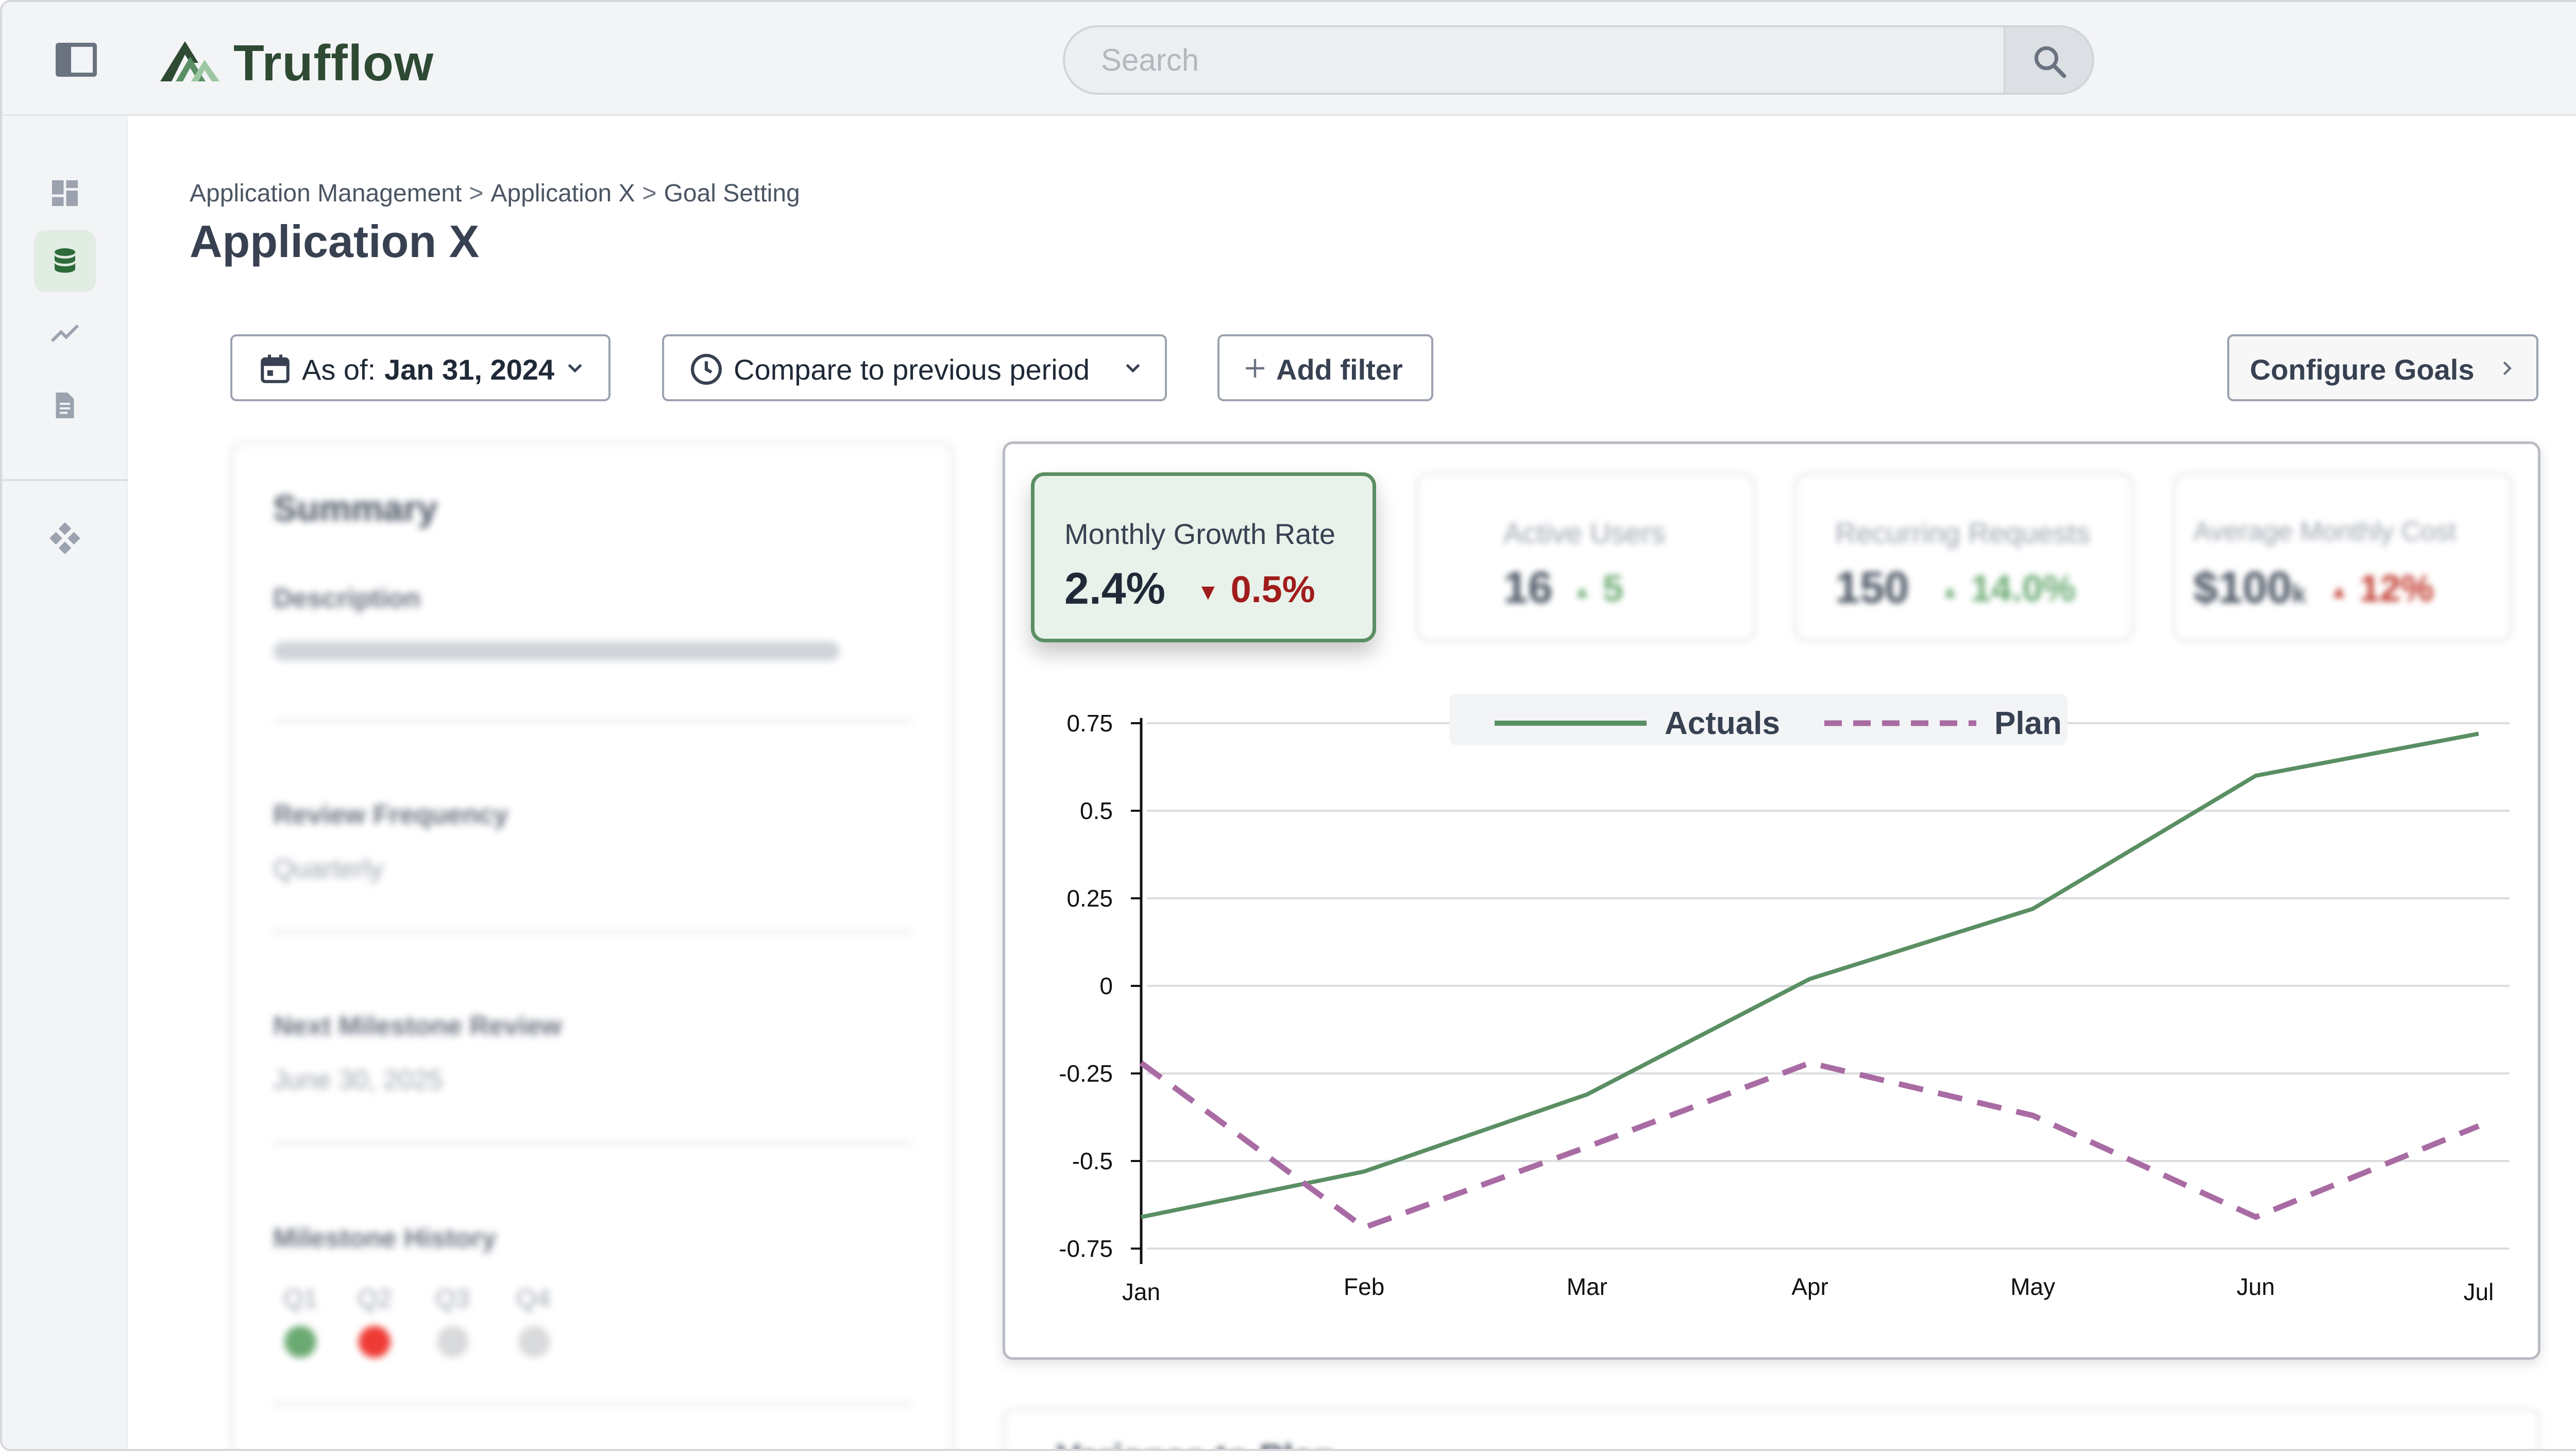  What do you see at coordinates (706, 369) in the screenshot?
I see `clock-icon` at bounding box center [706, 369].